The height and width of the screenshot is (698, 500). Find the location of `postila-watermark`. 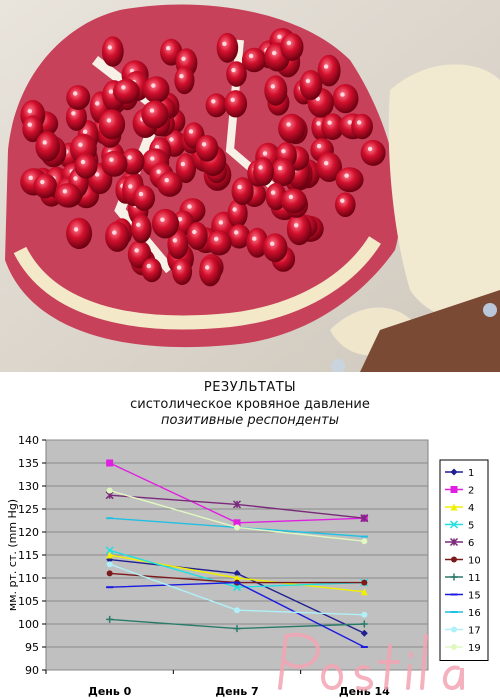

postila-watermark is located at coordinates (371, 661).